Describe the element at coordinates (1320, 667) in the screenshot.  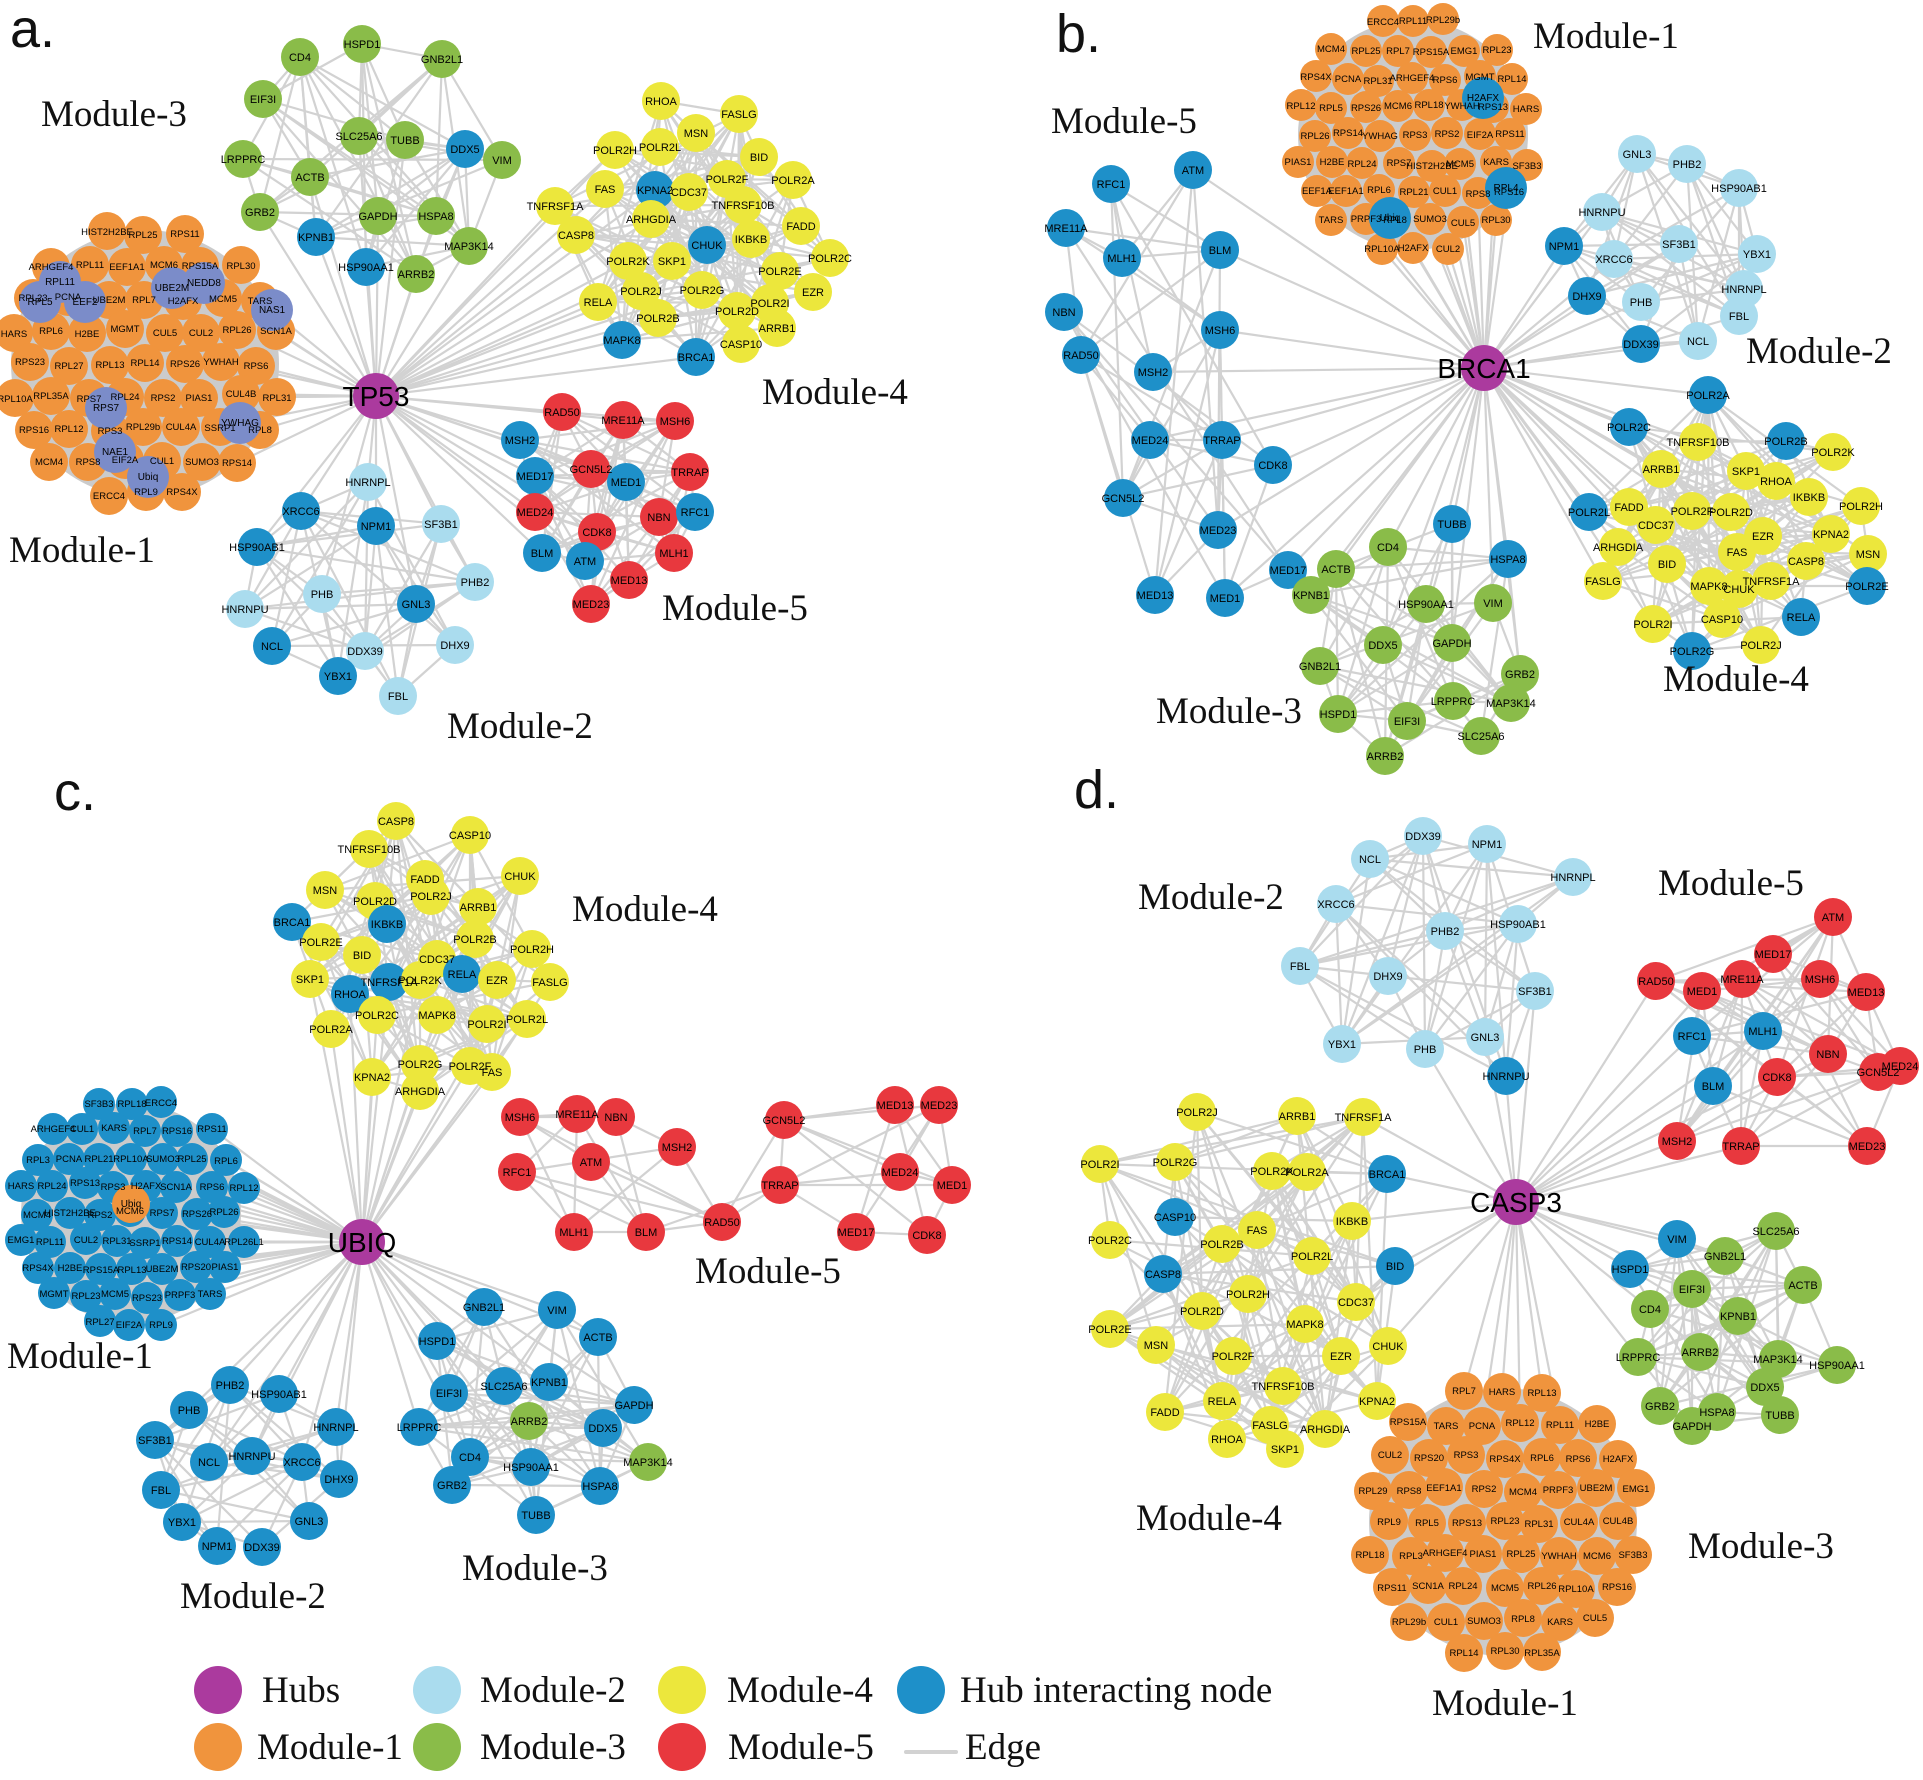
I see `svg-text: GNB2L1` at that location.